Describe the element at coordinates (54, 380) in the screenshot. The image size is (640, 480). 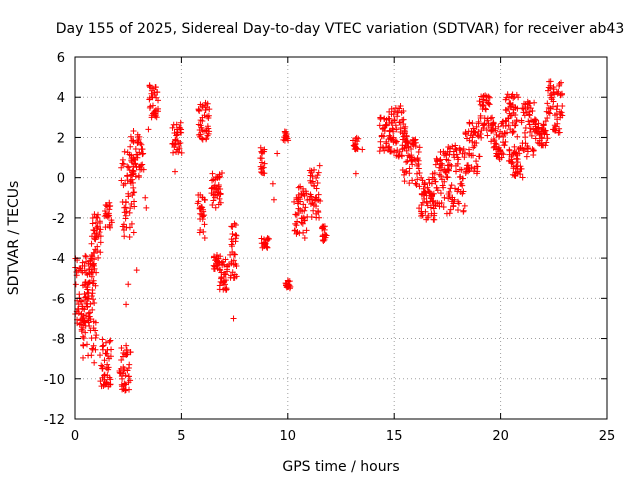
I see `y-tick-label: -10` at that location.